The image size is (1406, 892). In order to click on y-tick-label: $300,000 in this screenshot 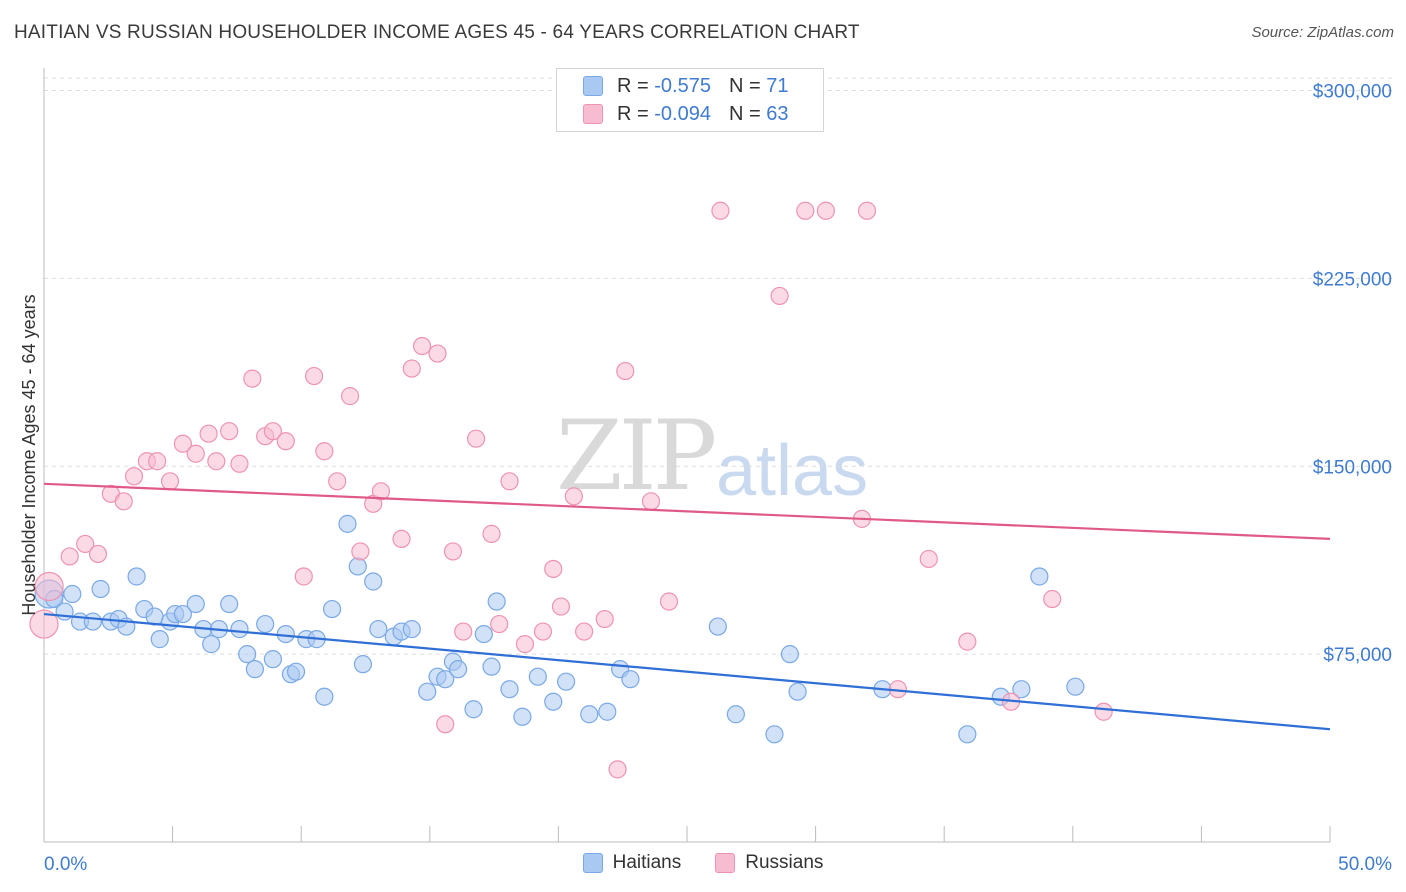, I will do `click(1352, 92)`.